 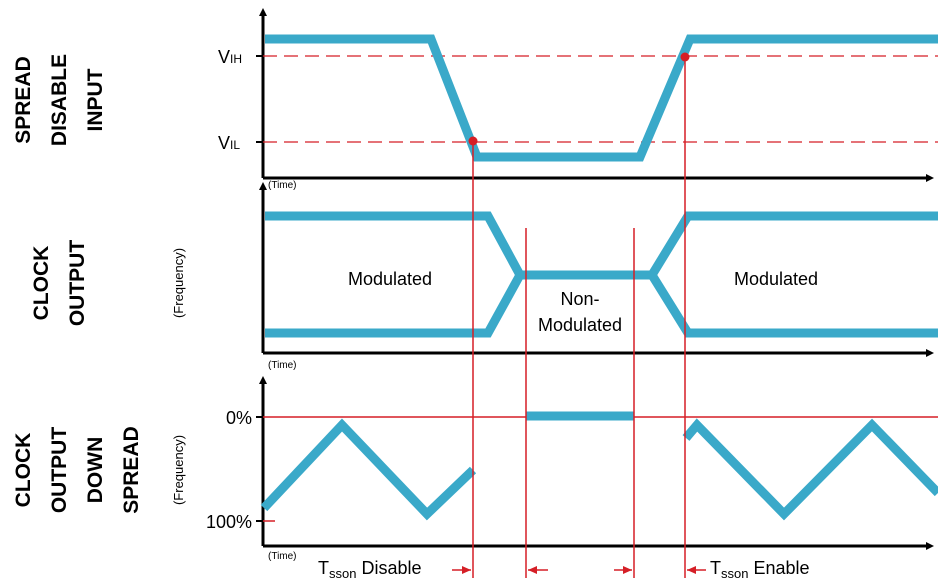 I want to click on vil-label: VIL, so click(x=229, y=143).